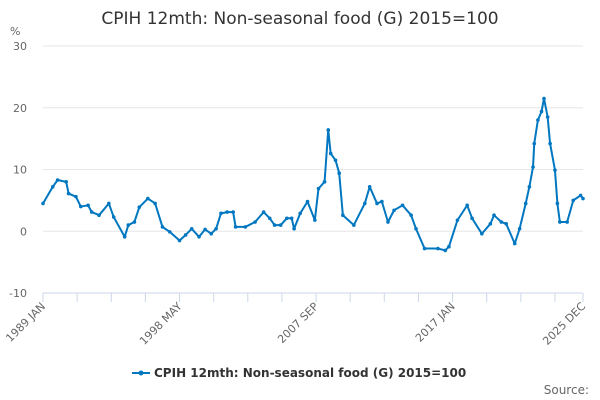  What do you see at coordinates (20, 108) in the screenshot?
I see `y-tick-label: 20` at bounding box center [20, 108].